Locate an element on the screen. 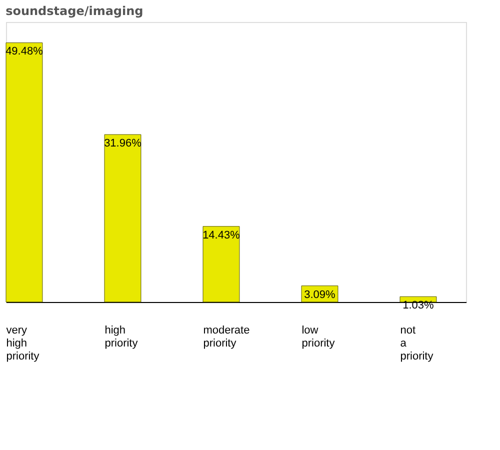  data-label: 31.96% is located at coordinates (123, 144).